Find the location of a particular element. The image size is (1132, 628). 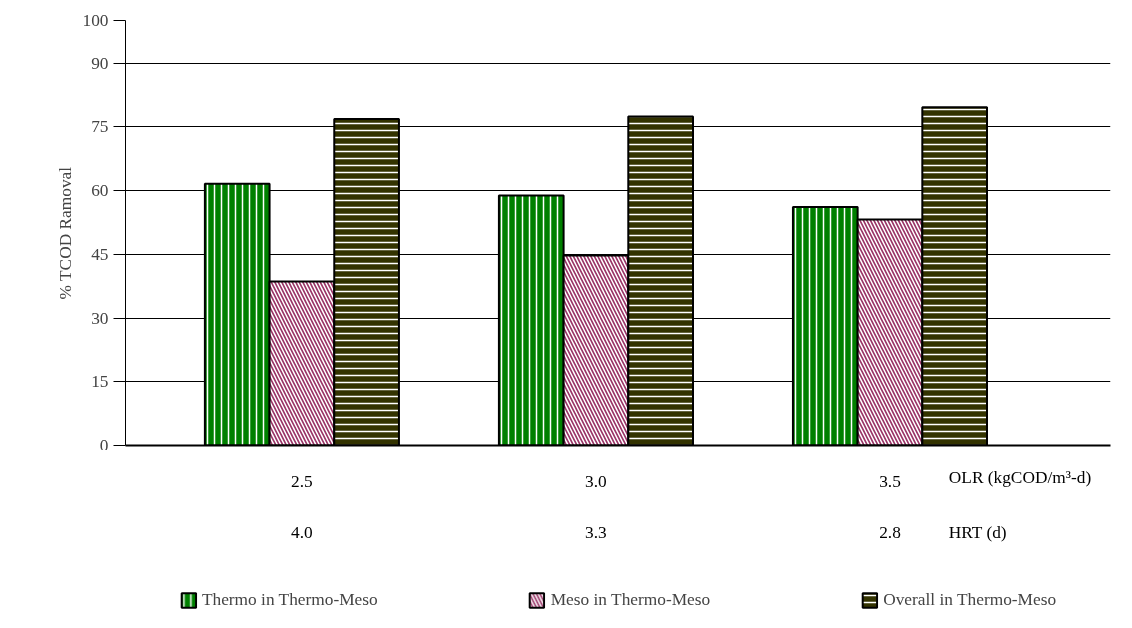

legend-label: Meso in Thermo-Meso is located at coordinates (630, 600).